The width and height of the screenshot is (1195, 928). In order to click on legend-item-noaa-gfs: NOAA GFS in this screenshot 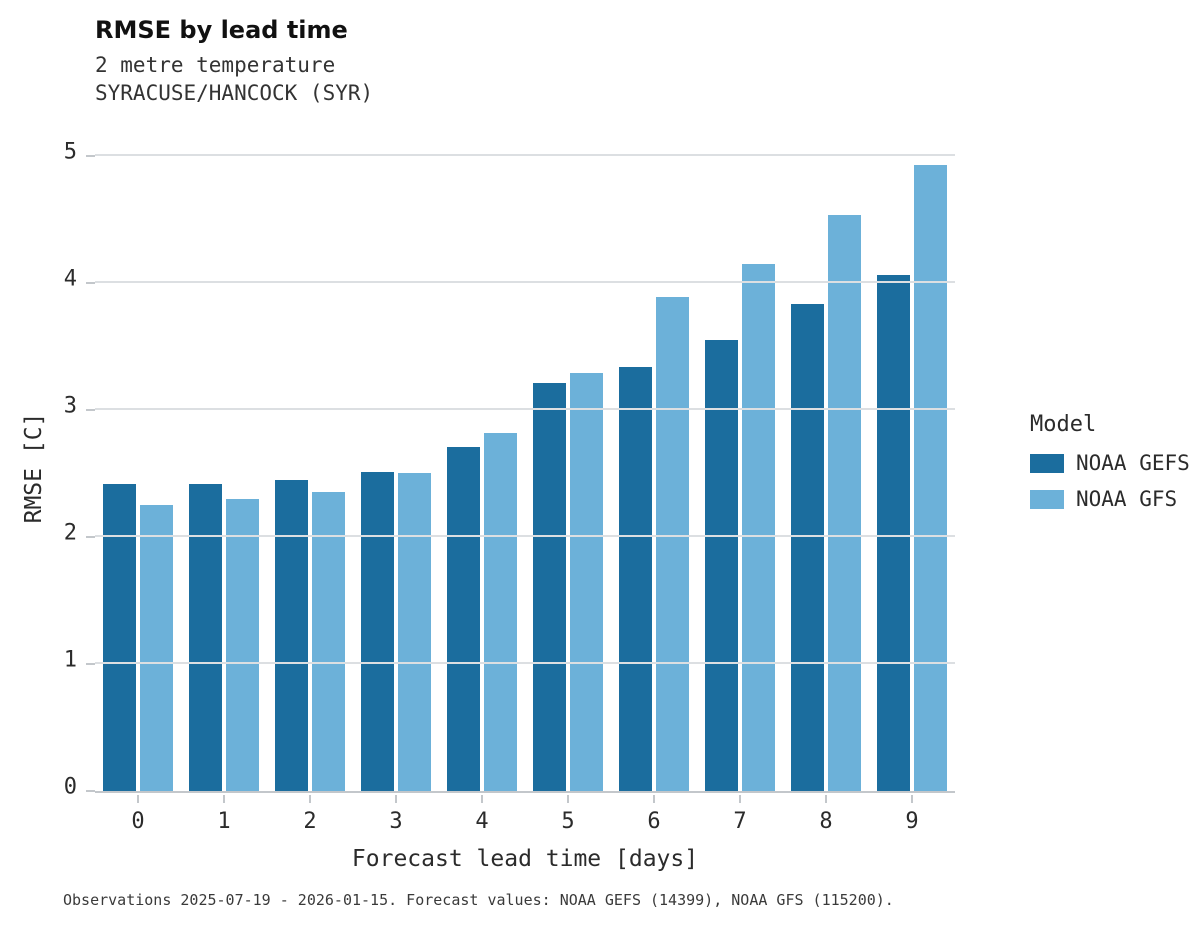, I will do `click(1110, 499)`.